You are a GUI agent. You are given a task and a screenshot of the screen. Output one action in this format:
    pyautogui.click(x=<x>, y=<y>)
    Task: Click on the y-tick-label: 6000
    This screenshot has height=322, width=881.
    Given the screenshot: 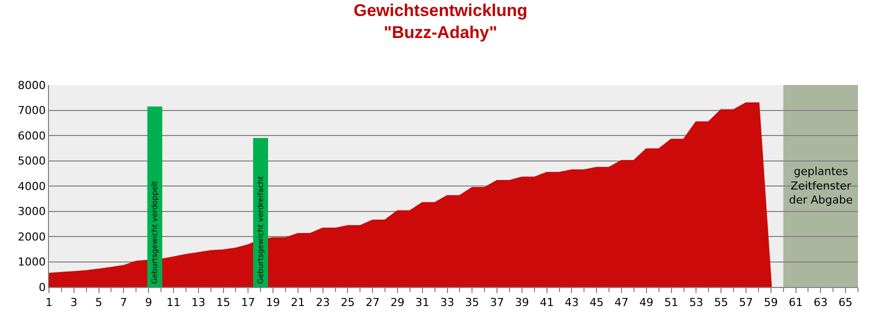 What is the action you would take?
    pyautogui.click(x=32, y=135)
    